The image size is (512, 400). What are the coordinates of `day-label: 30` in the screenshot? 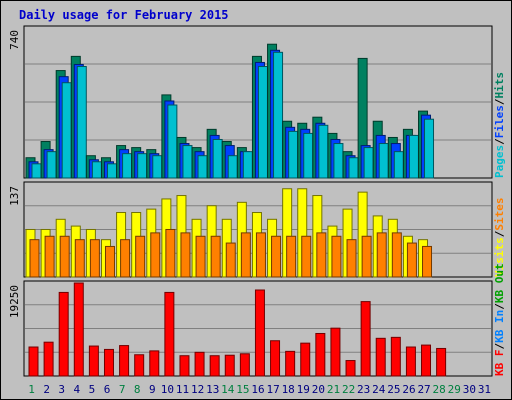 It's located at (469, 389).